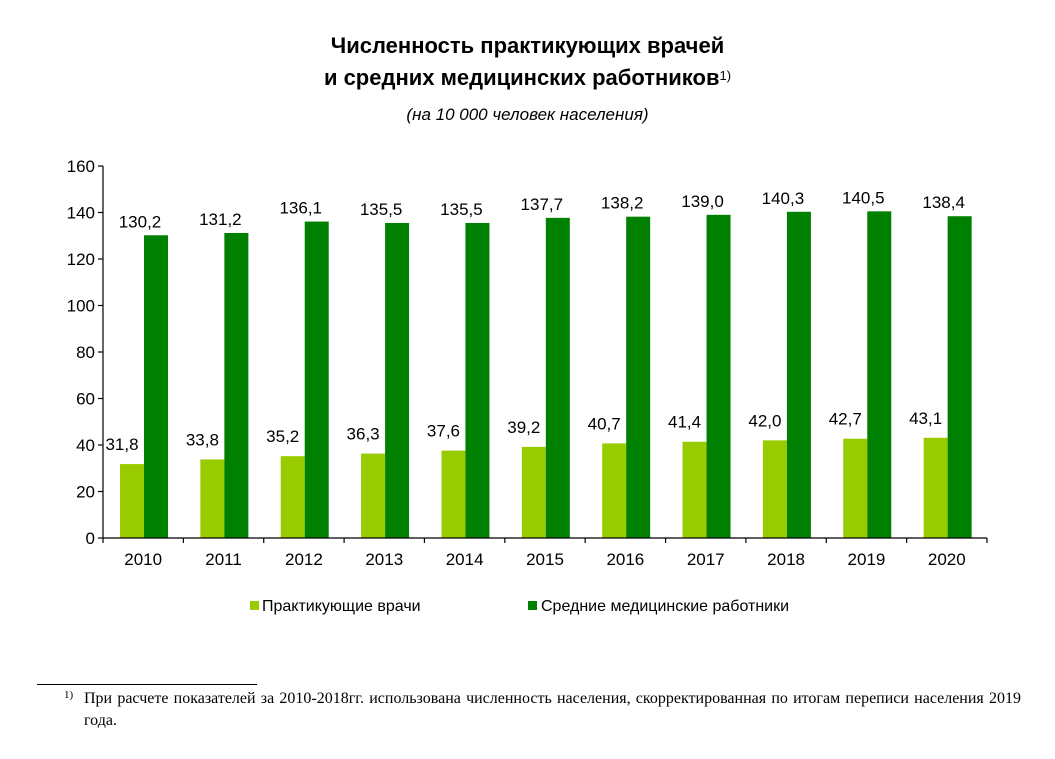 This screenshot has height=759, width=1055. What do you see at coordinates (614, 490) in the screenshot?
I see `bar-series1-2016` at bounding box center [614, 490].